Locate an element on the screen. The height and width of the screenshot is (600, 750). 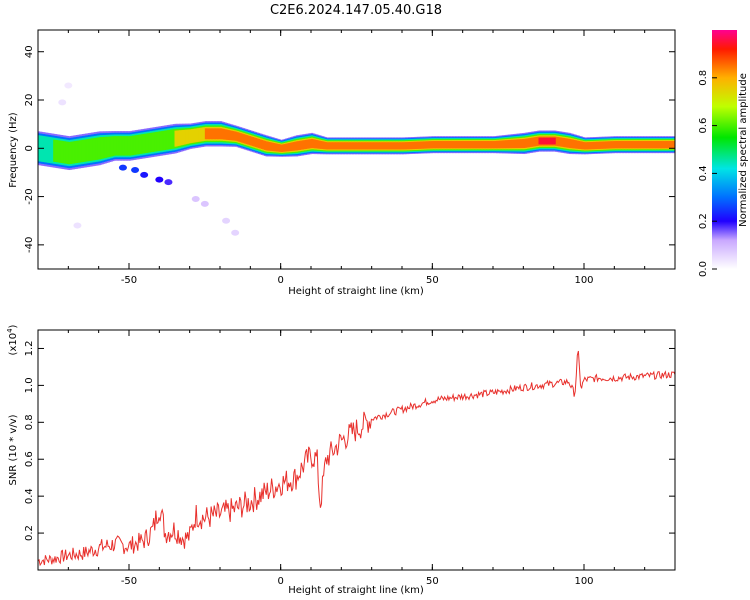
spectrogram-xlabel: Height of straight line (km) is located at coordinates (356, 291).